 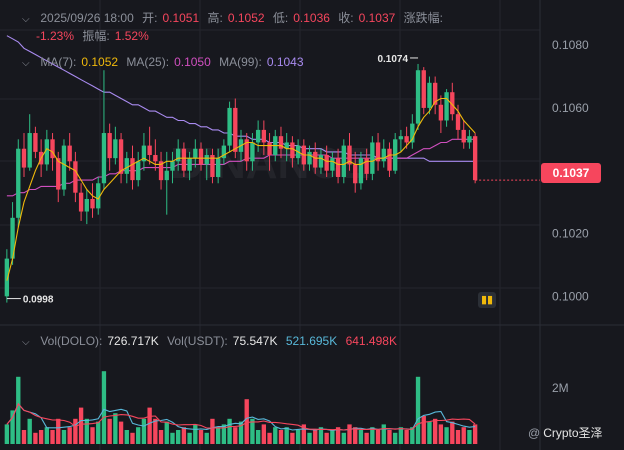 What do you see at coordinates (192, 62) in the screenshot?
I see `ma25-value: 0.1050` at bounding box center [192, 62].